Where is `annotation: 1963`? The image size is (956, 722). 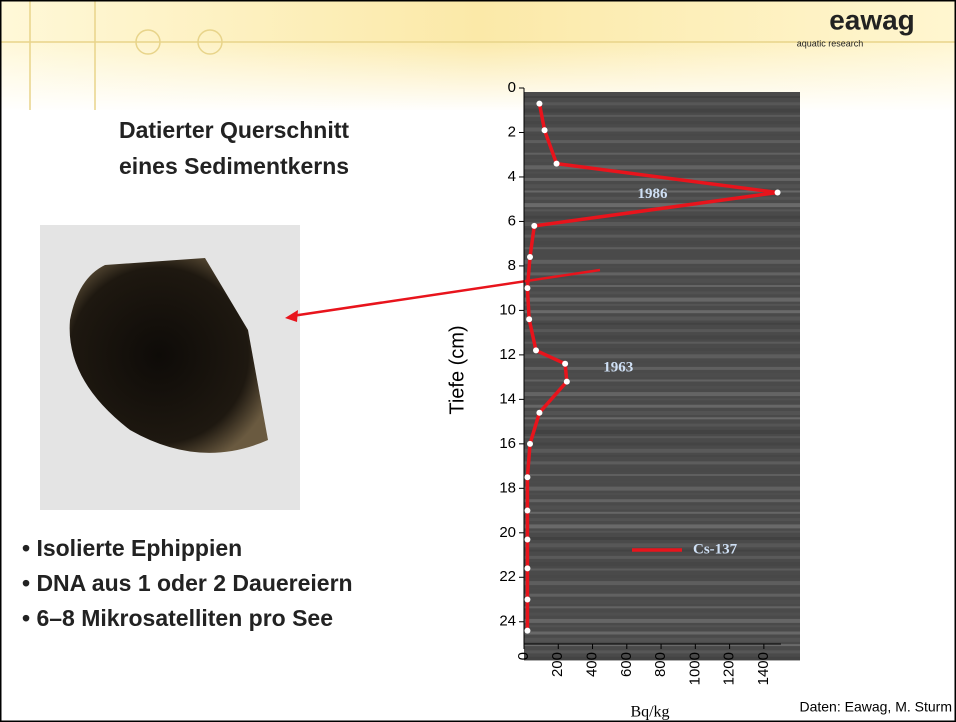
annotation: 1963 is located at coordinates (618, 368).